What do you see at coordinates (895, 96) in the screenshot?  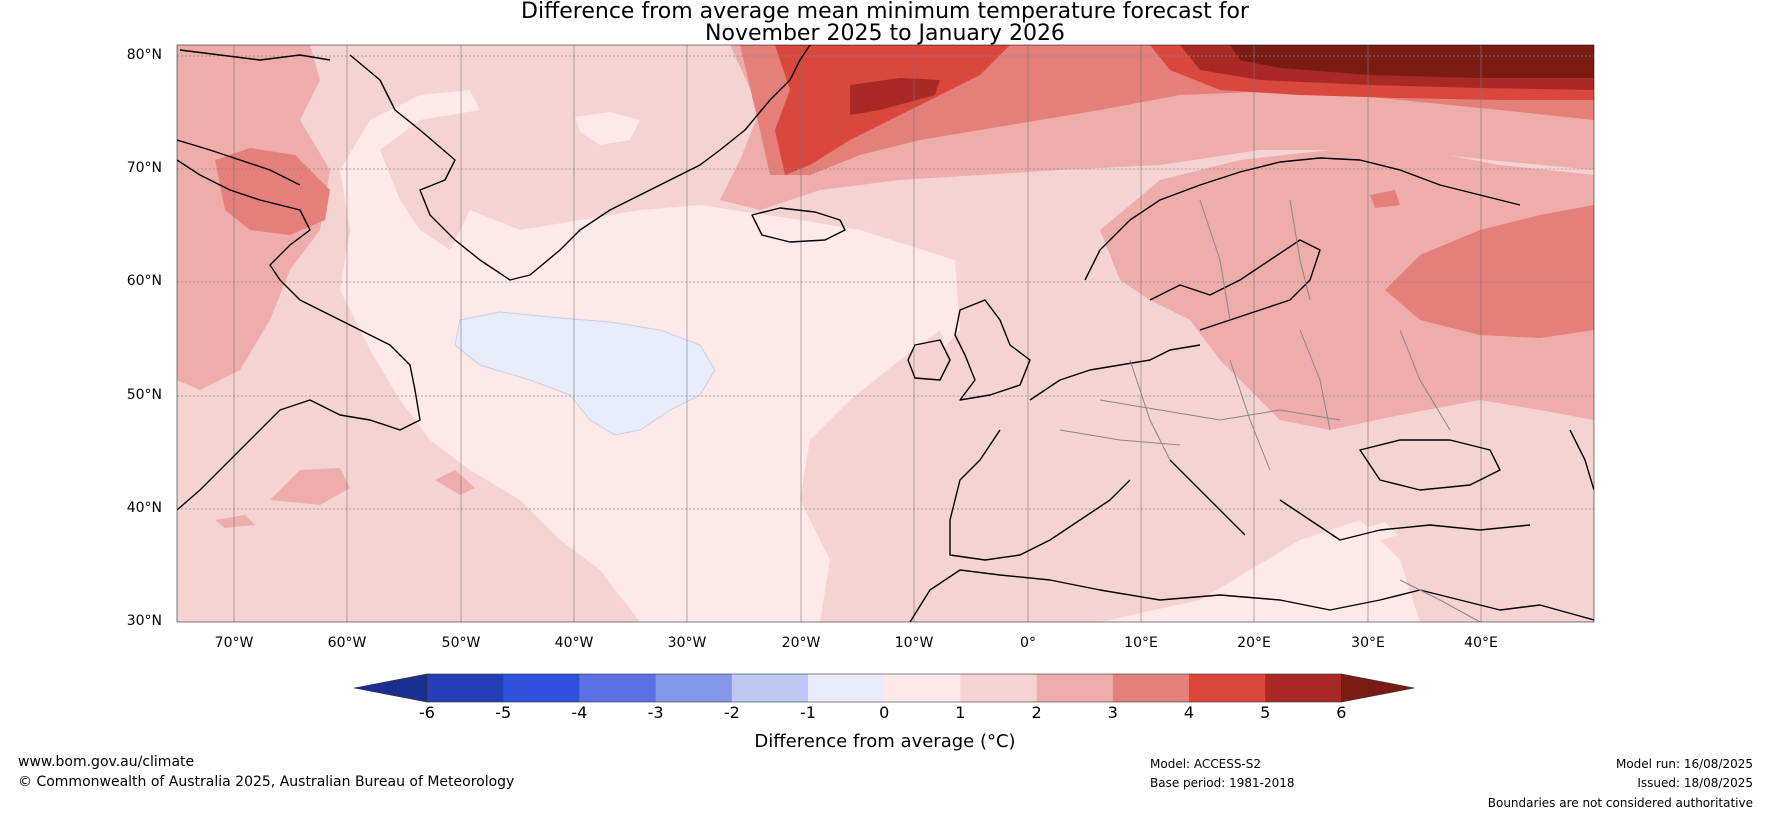 I see `anomaly-region-5-6-greenland-sea` at bounding box center [895, 96].